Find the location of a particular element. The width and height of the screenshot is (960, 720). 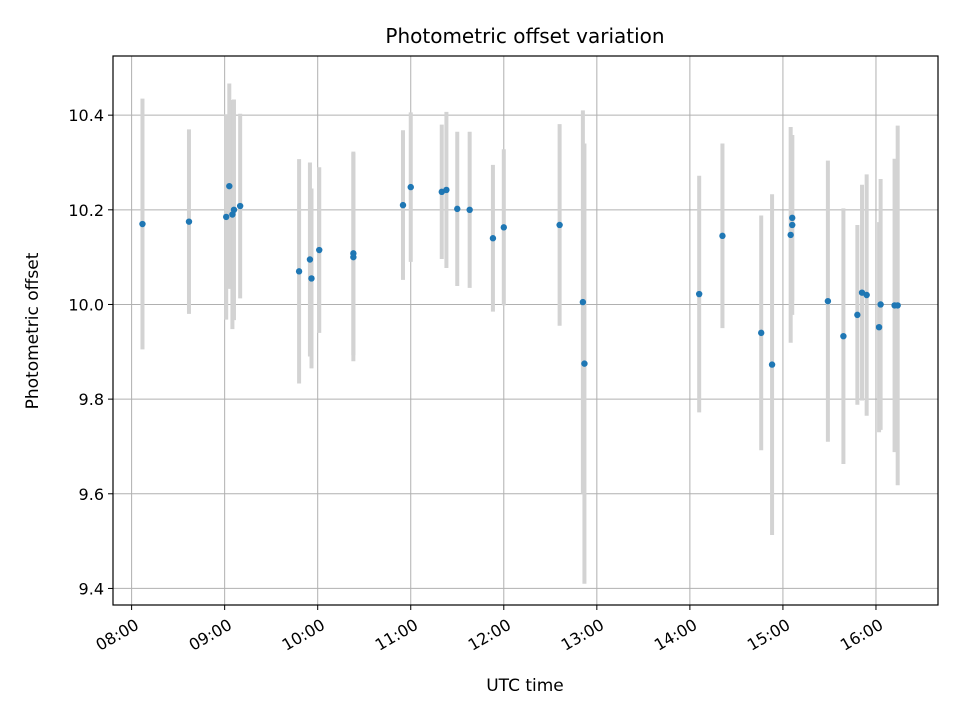

y-tick-label: 9.8 is located at coordinates (91, 399).